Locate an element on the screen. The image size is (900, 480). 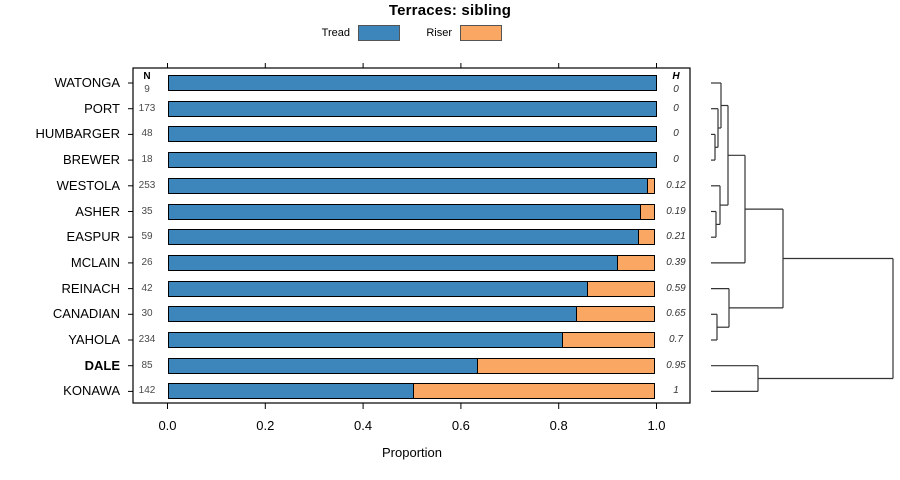
legend-swatch-tread is located at coordinates (379, 33).